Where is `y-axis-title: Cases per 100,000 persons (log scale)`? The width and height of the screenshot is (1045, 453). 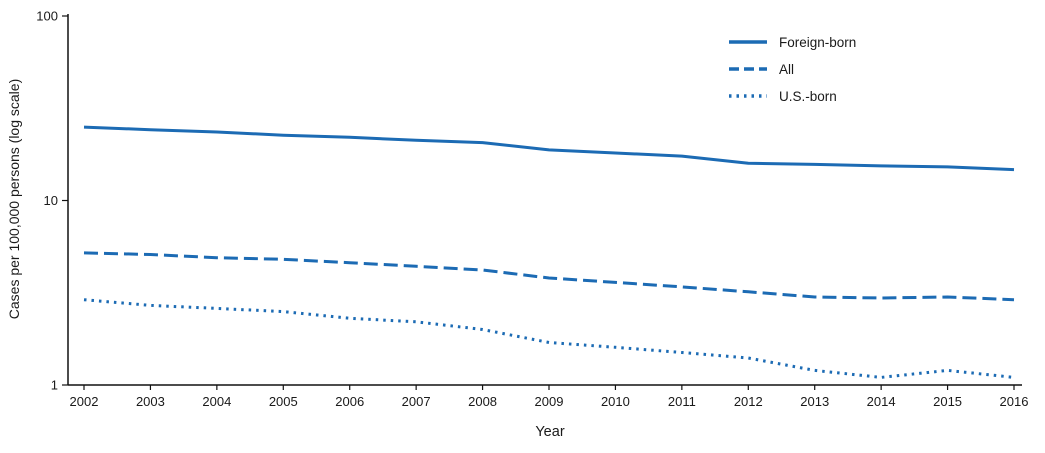 y-axis-title: Cases per 100,000 persons (log scale) is located at coordinates (14, 199).